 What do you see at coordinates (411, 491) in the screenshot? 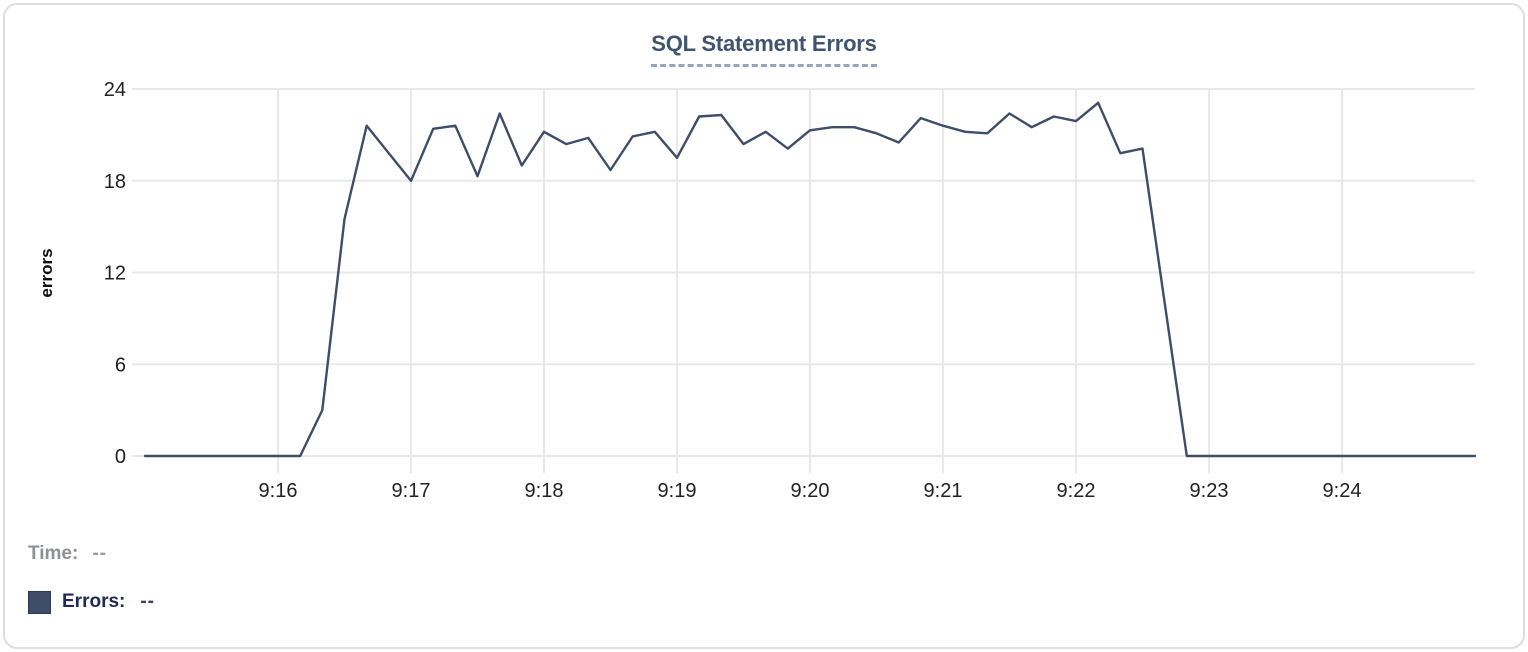
I see `x-tick-label: 9:17` at bounding box center [411, 491].